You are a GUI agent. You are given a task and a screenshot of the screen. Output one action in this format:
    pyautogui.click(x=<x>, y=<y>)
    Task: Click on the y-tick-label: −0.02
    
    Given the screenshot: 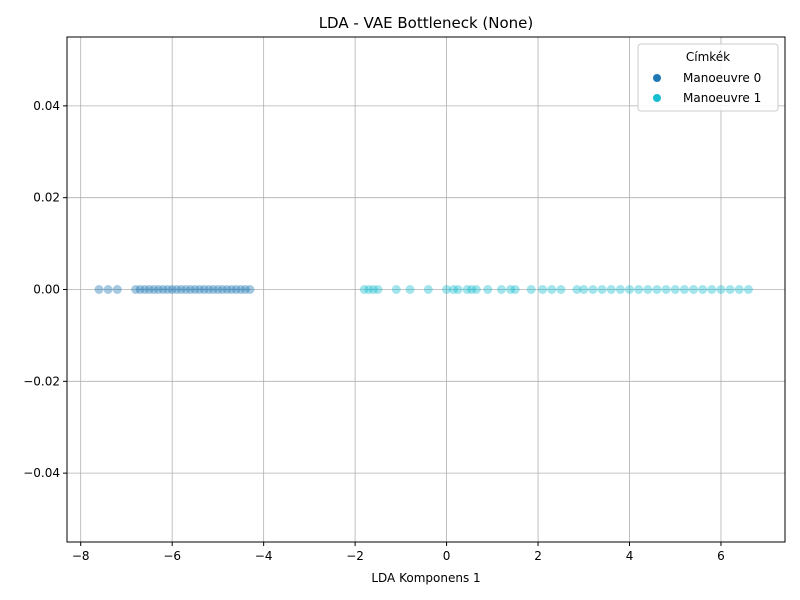 What is the action you would take?
    pyautogui.click(x=41, y=381)
    